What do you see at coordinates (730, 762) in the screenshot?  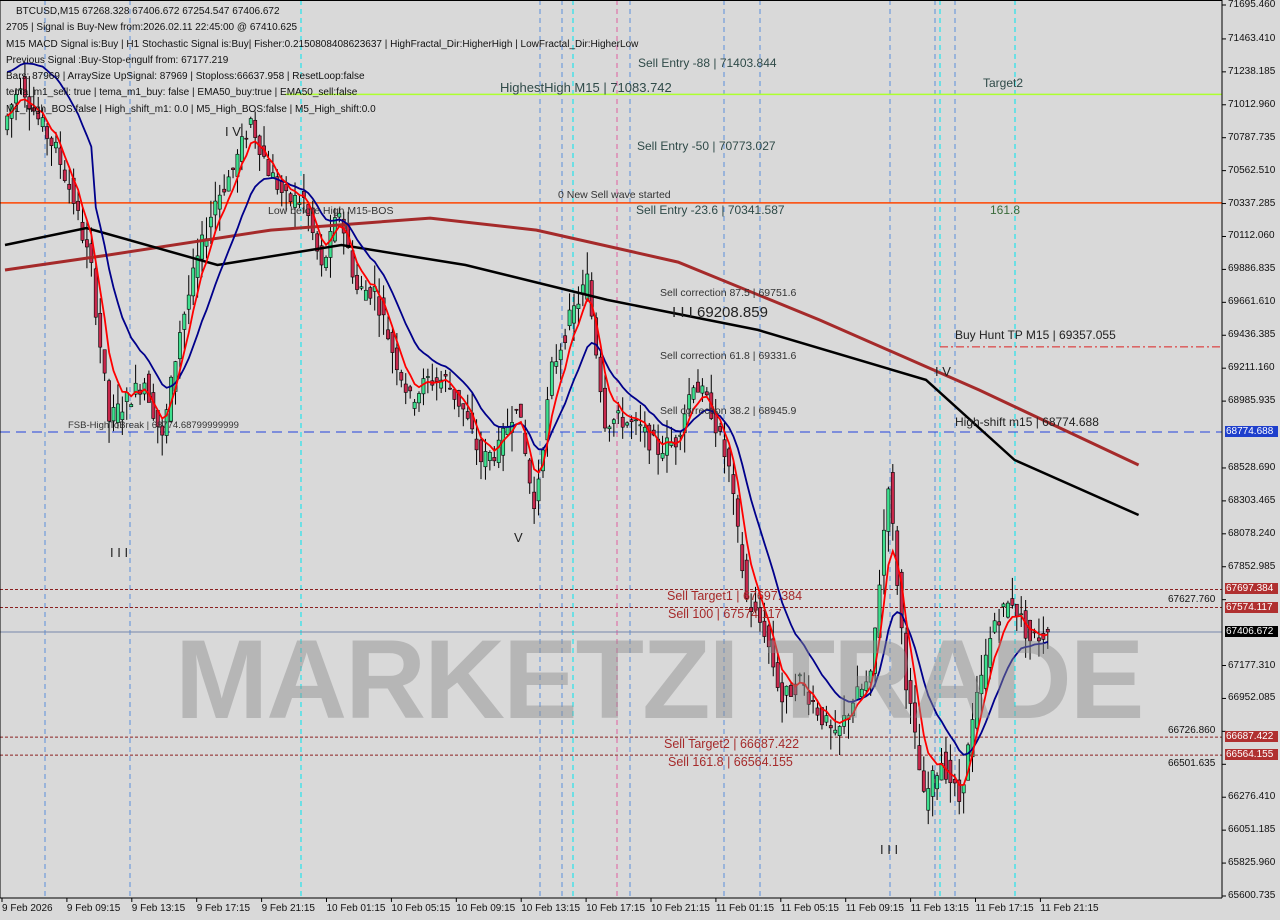 I see `sell-1618-label: Sell 161.8 | 66564.155` at bounding box center [730, 762].